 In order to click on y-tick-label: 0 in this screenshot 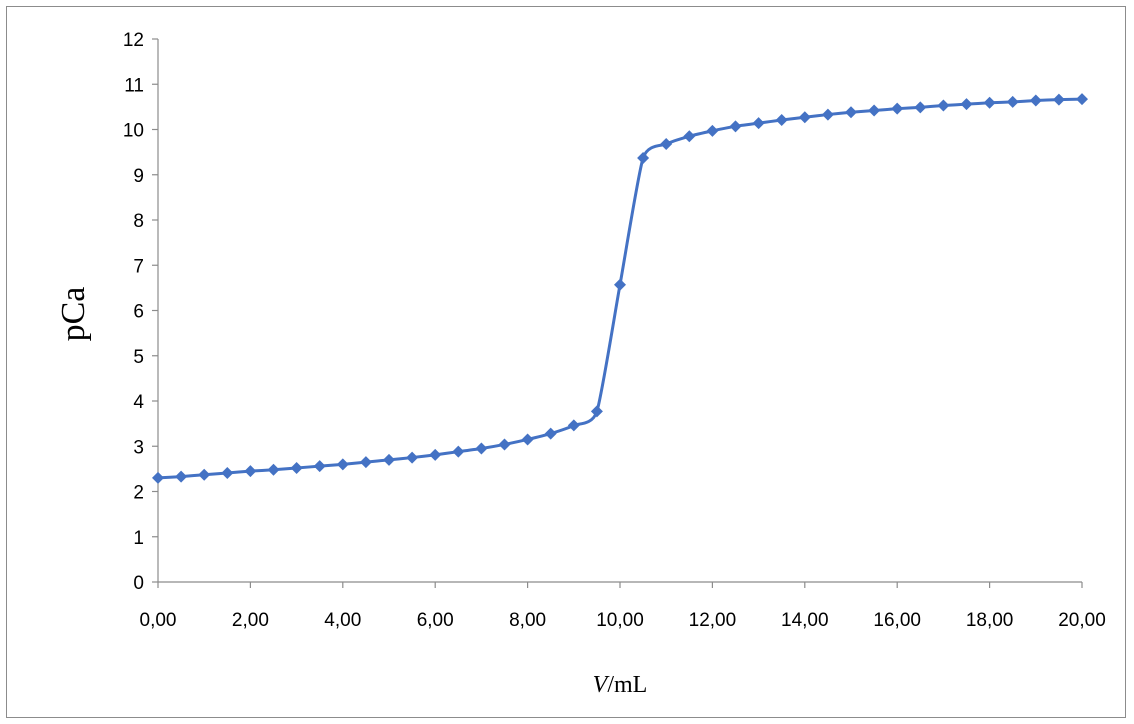, I will do `click(138, 583)`.